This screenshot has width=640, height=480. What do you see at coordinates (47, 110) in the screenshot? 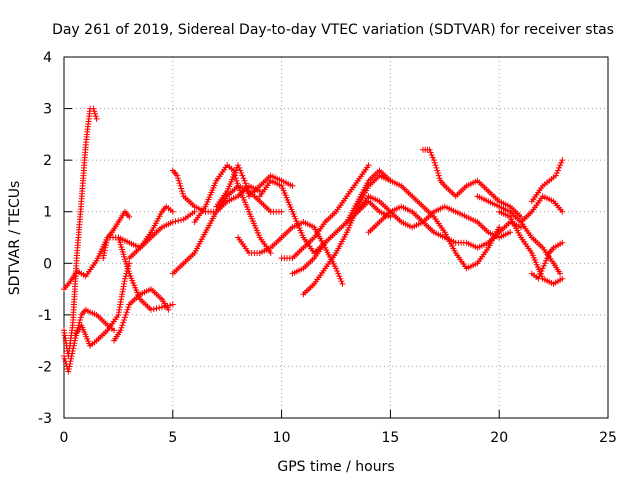
I see `y-tick-label: 3` at bounding box center [47, 110].